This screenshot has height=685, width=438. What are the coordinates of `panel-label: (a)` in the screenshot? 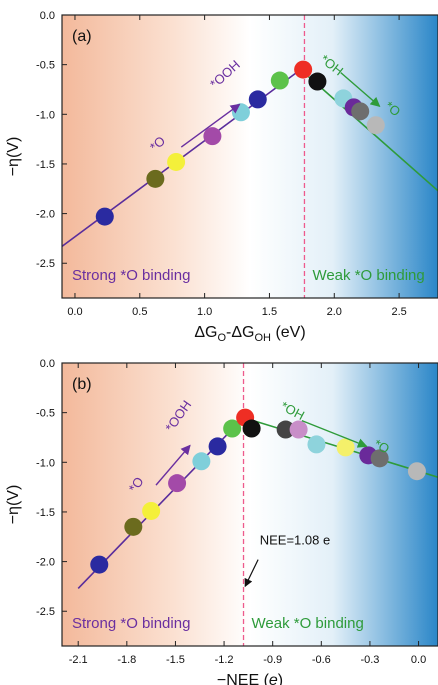 It's located at (82, 36).